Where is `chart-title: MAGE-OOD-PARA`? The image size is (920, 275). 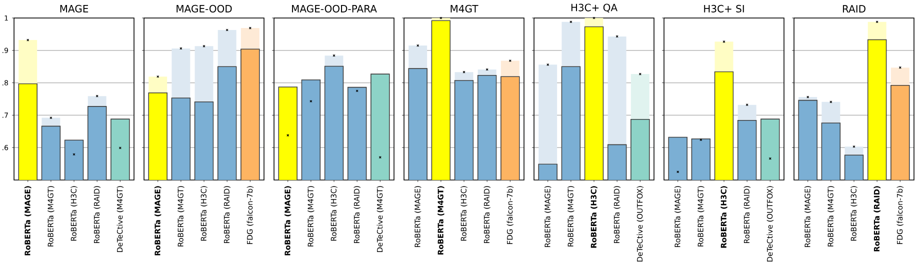 chart-title: MAGE-OOD-PARA is located at coordinates (334, 8).